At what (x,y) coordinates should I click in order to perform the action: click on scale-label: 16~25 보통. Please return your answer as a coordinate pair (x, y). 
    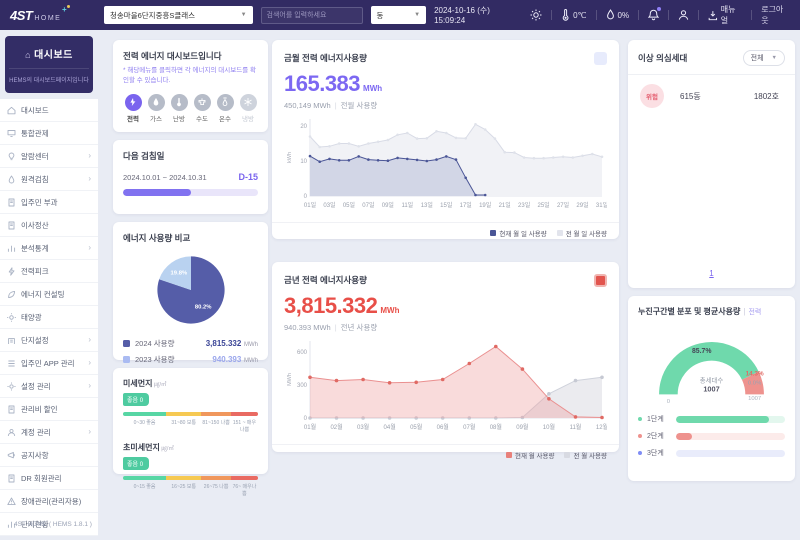
    Looking at the image, I should click on (184, 487).